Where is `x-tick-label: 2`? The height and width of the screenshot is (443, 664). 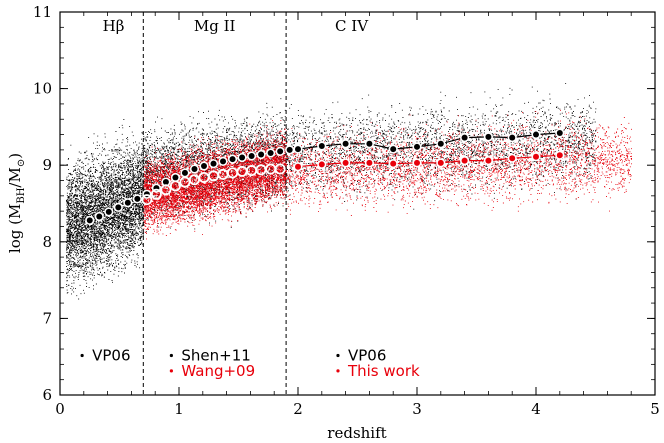
x-tick-label: 2 is located at coordinates (298, 409).